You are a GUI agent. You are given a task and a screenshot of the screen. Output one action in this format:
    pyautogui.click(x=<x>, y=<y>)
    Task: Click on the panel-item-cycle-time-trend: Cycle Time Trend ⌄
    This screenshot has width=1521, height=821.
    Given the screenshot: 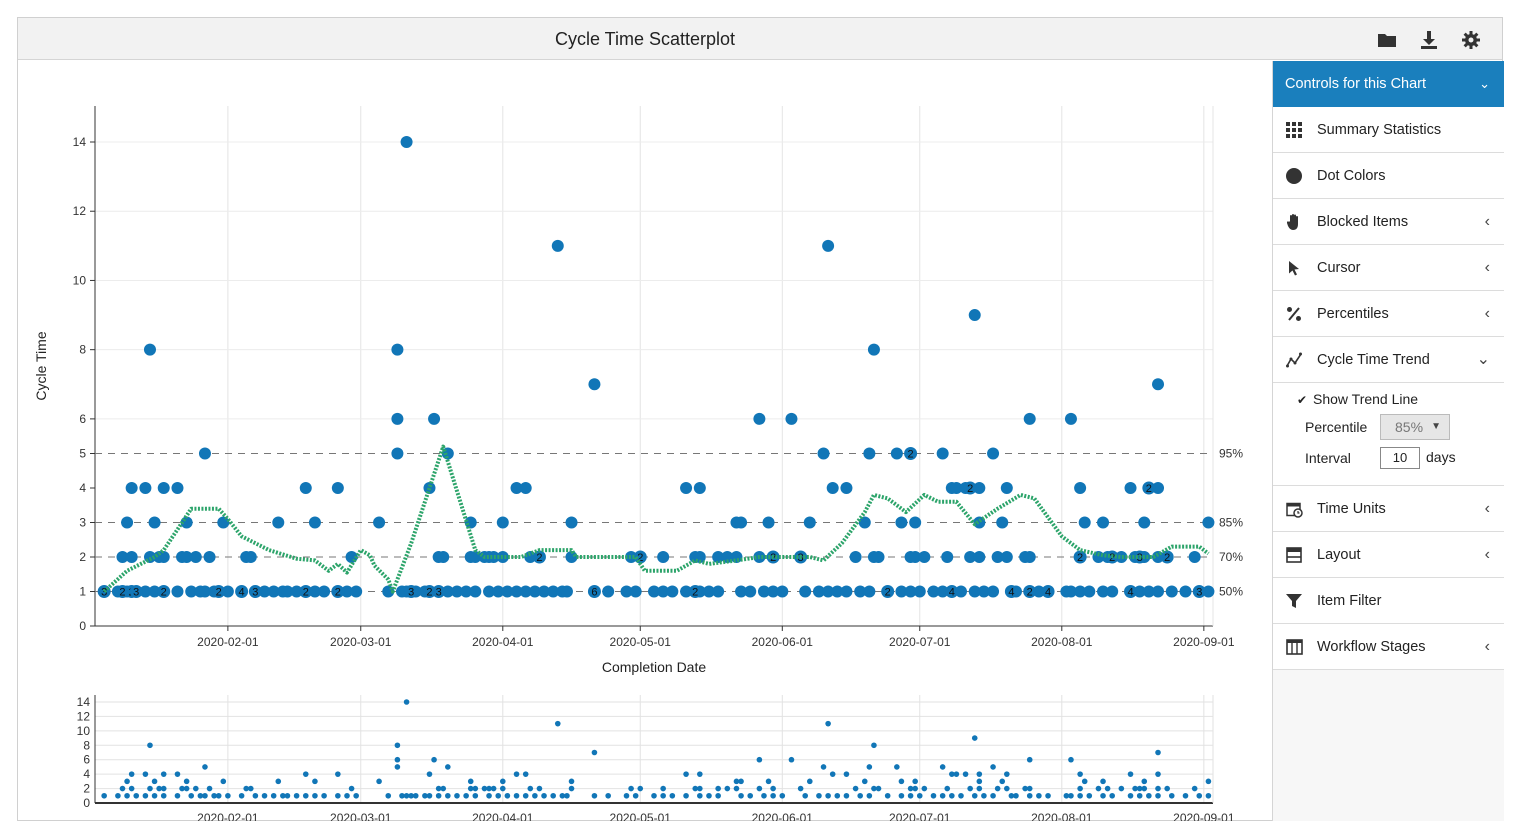 What is the action you would take?
    pyautogui.click(x=1388, y=360)
    